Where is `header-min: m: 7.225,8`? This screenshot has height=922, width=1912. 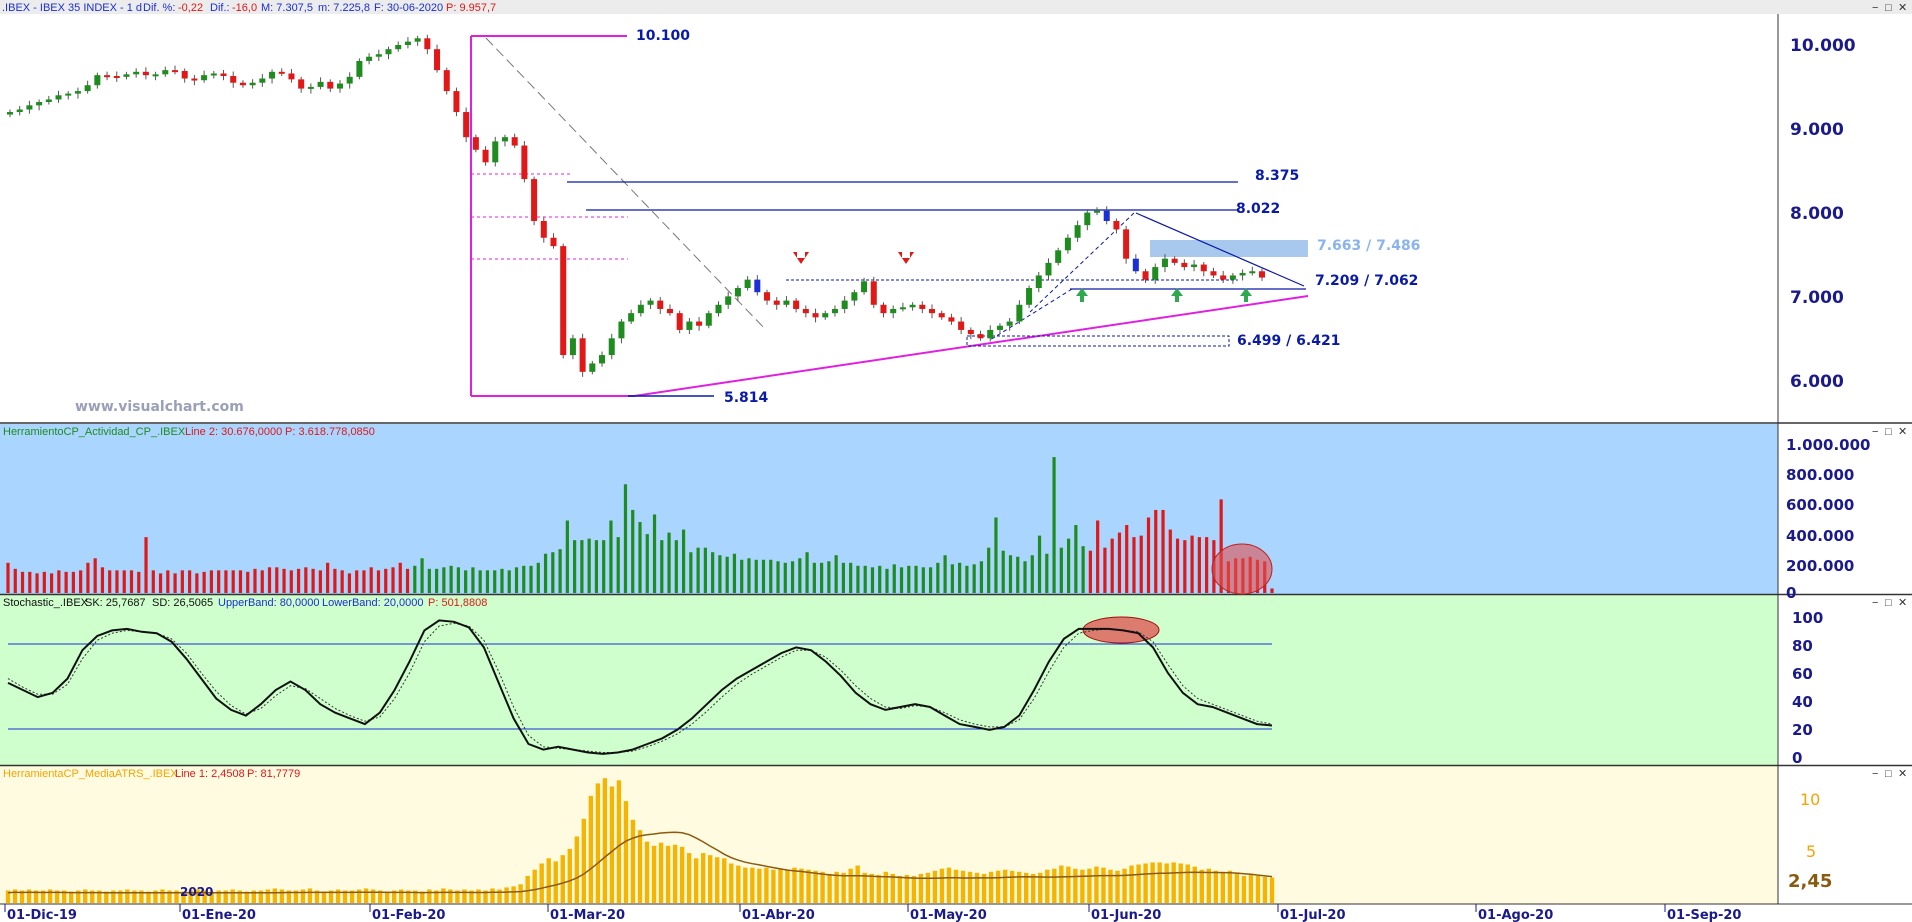 header-min: m: 7.225,8 is located at coordinates (344, 8).